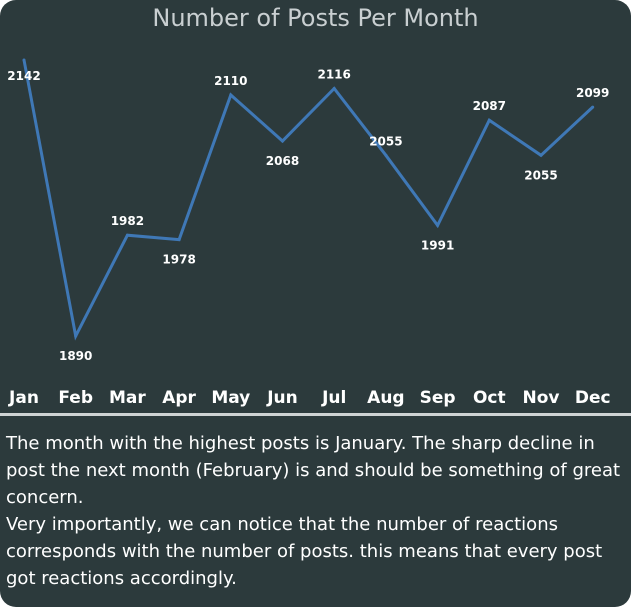 This screenshot has width=631, height=607. What do you see at coordinates (127, 221) in the screenshot?
I see `data-label-mar: 1982` at bounding box center [127, 221].